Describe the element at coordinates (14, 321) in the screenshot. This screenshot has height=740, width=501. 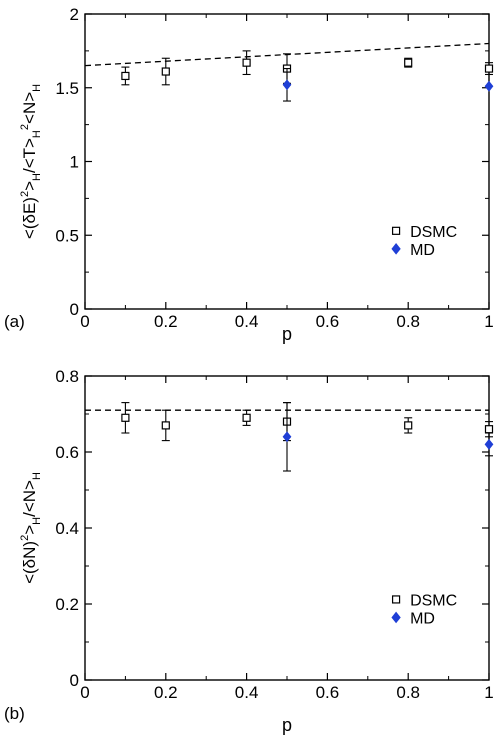
I see `panel-label: (a)` at that location.